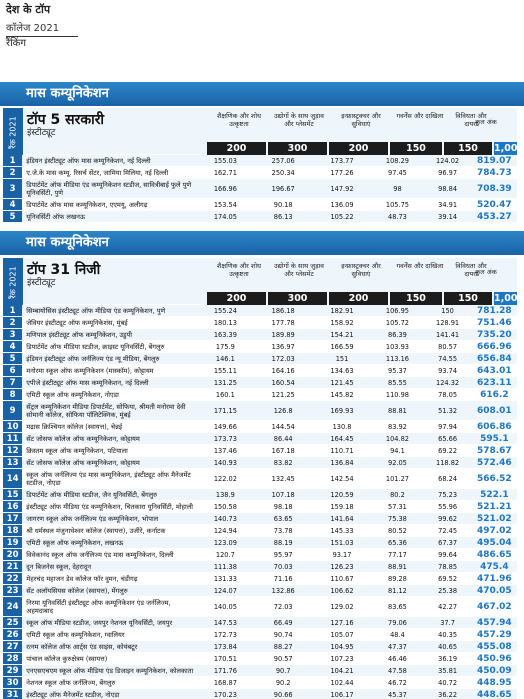 The image size is (524, 699). I want to click on score-cell: 110.98, so click(397, 394).